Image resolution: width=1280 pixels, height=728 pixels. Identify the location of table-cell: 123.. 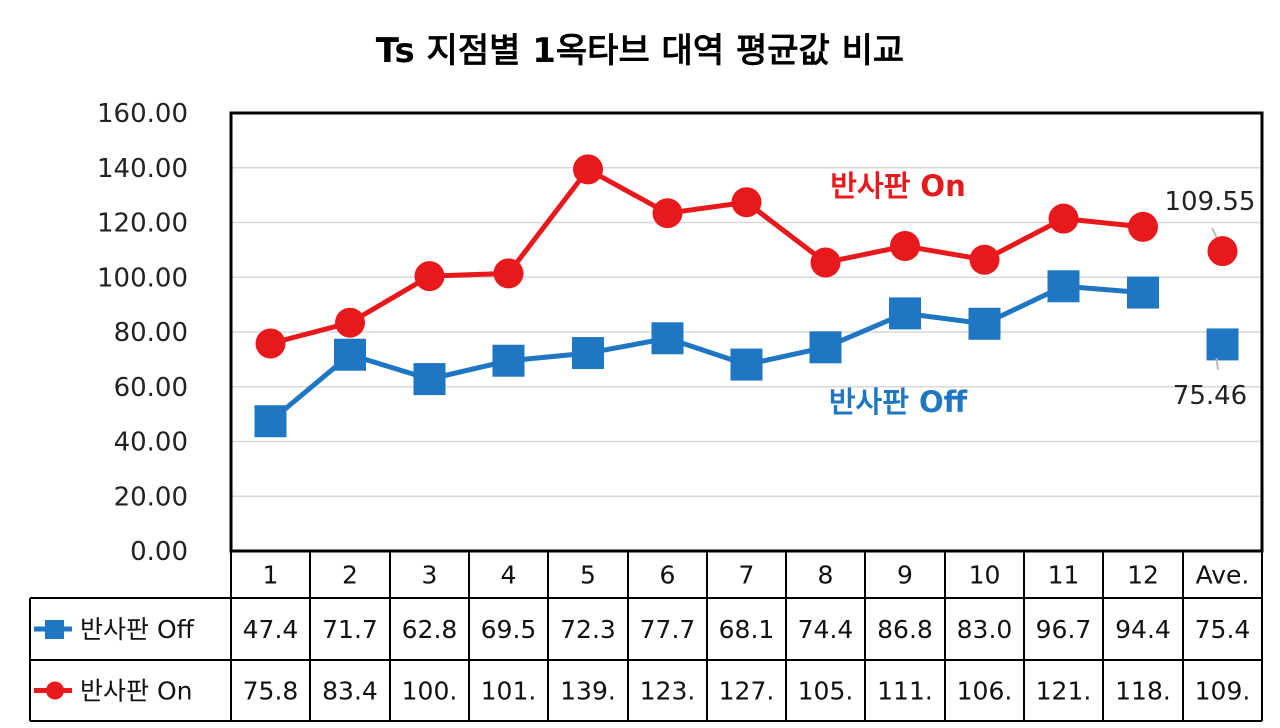
(668, 691).